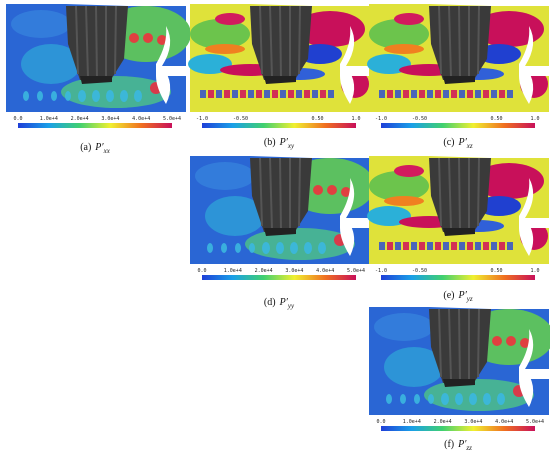 The image size is (550, 457). Describe the element at coordinates (270, 142) in the screenshot. I see `caption-label: (b)` at that location.